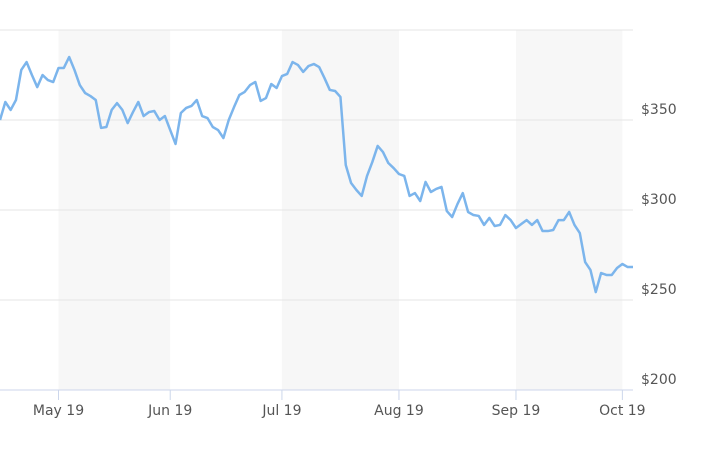  I want to click on x-tick-label: Sep 19, so click(516, 411).